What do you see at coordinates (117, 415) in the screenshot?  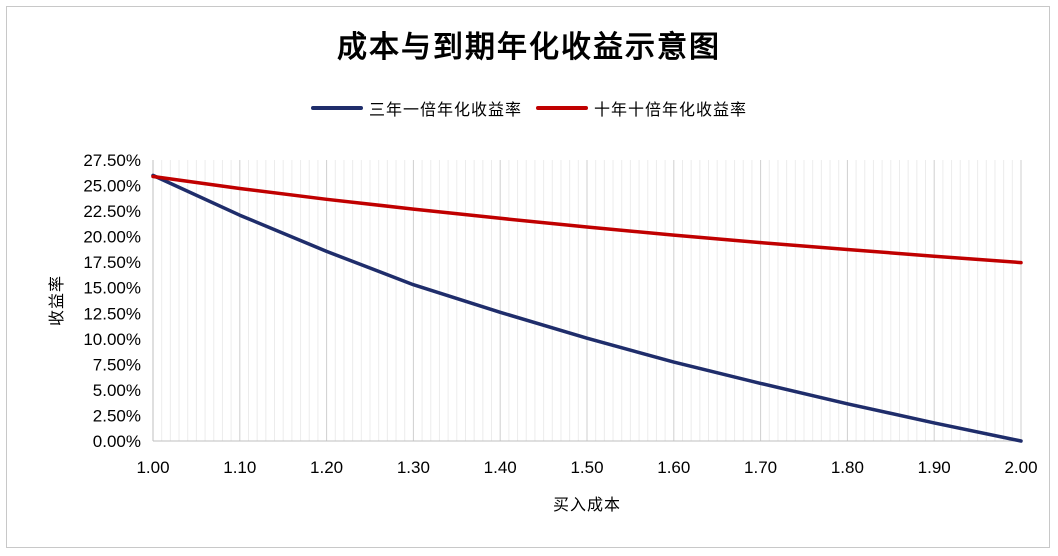 I see `y-tick-label: 2.50%` at bounding box center [117, 415].